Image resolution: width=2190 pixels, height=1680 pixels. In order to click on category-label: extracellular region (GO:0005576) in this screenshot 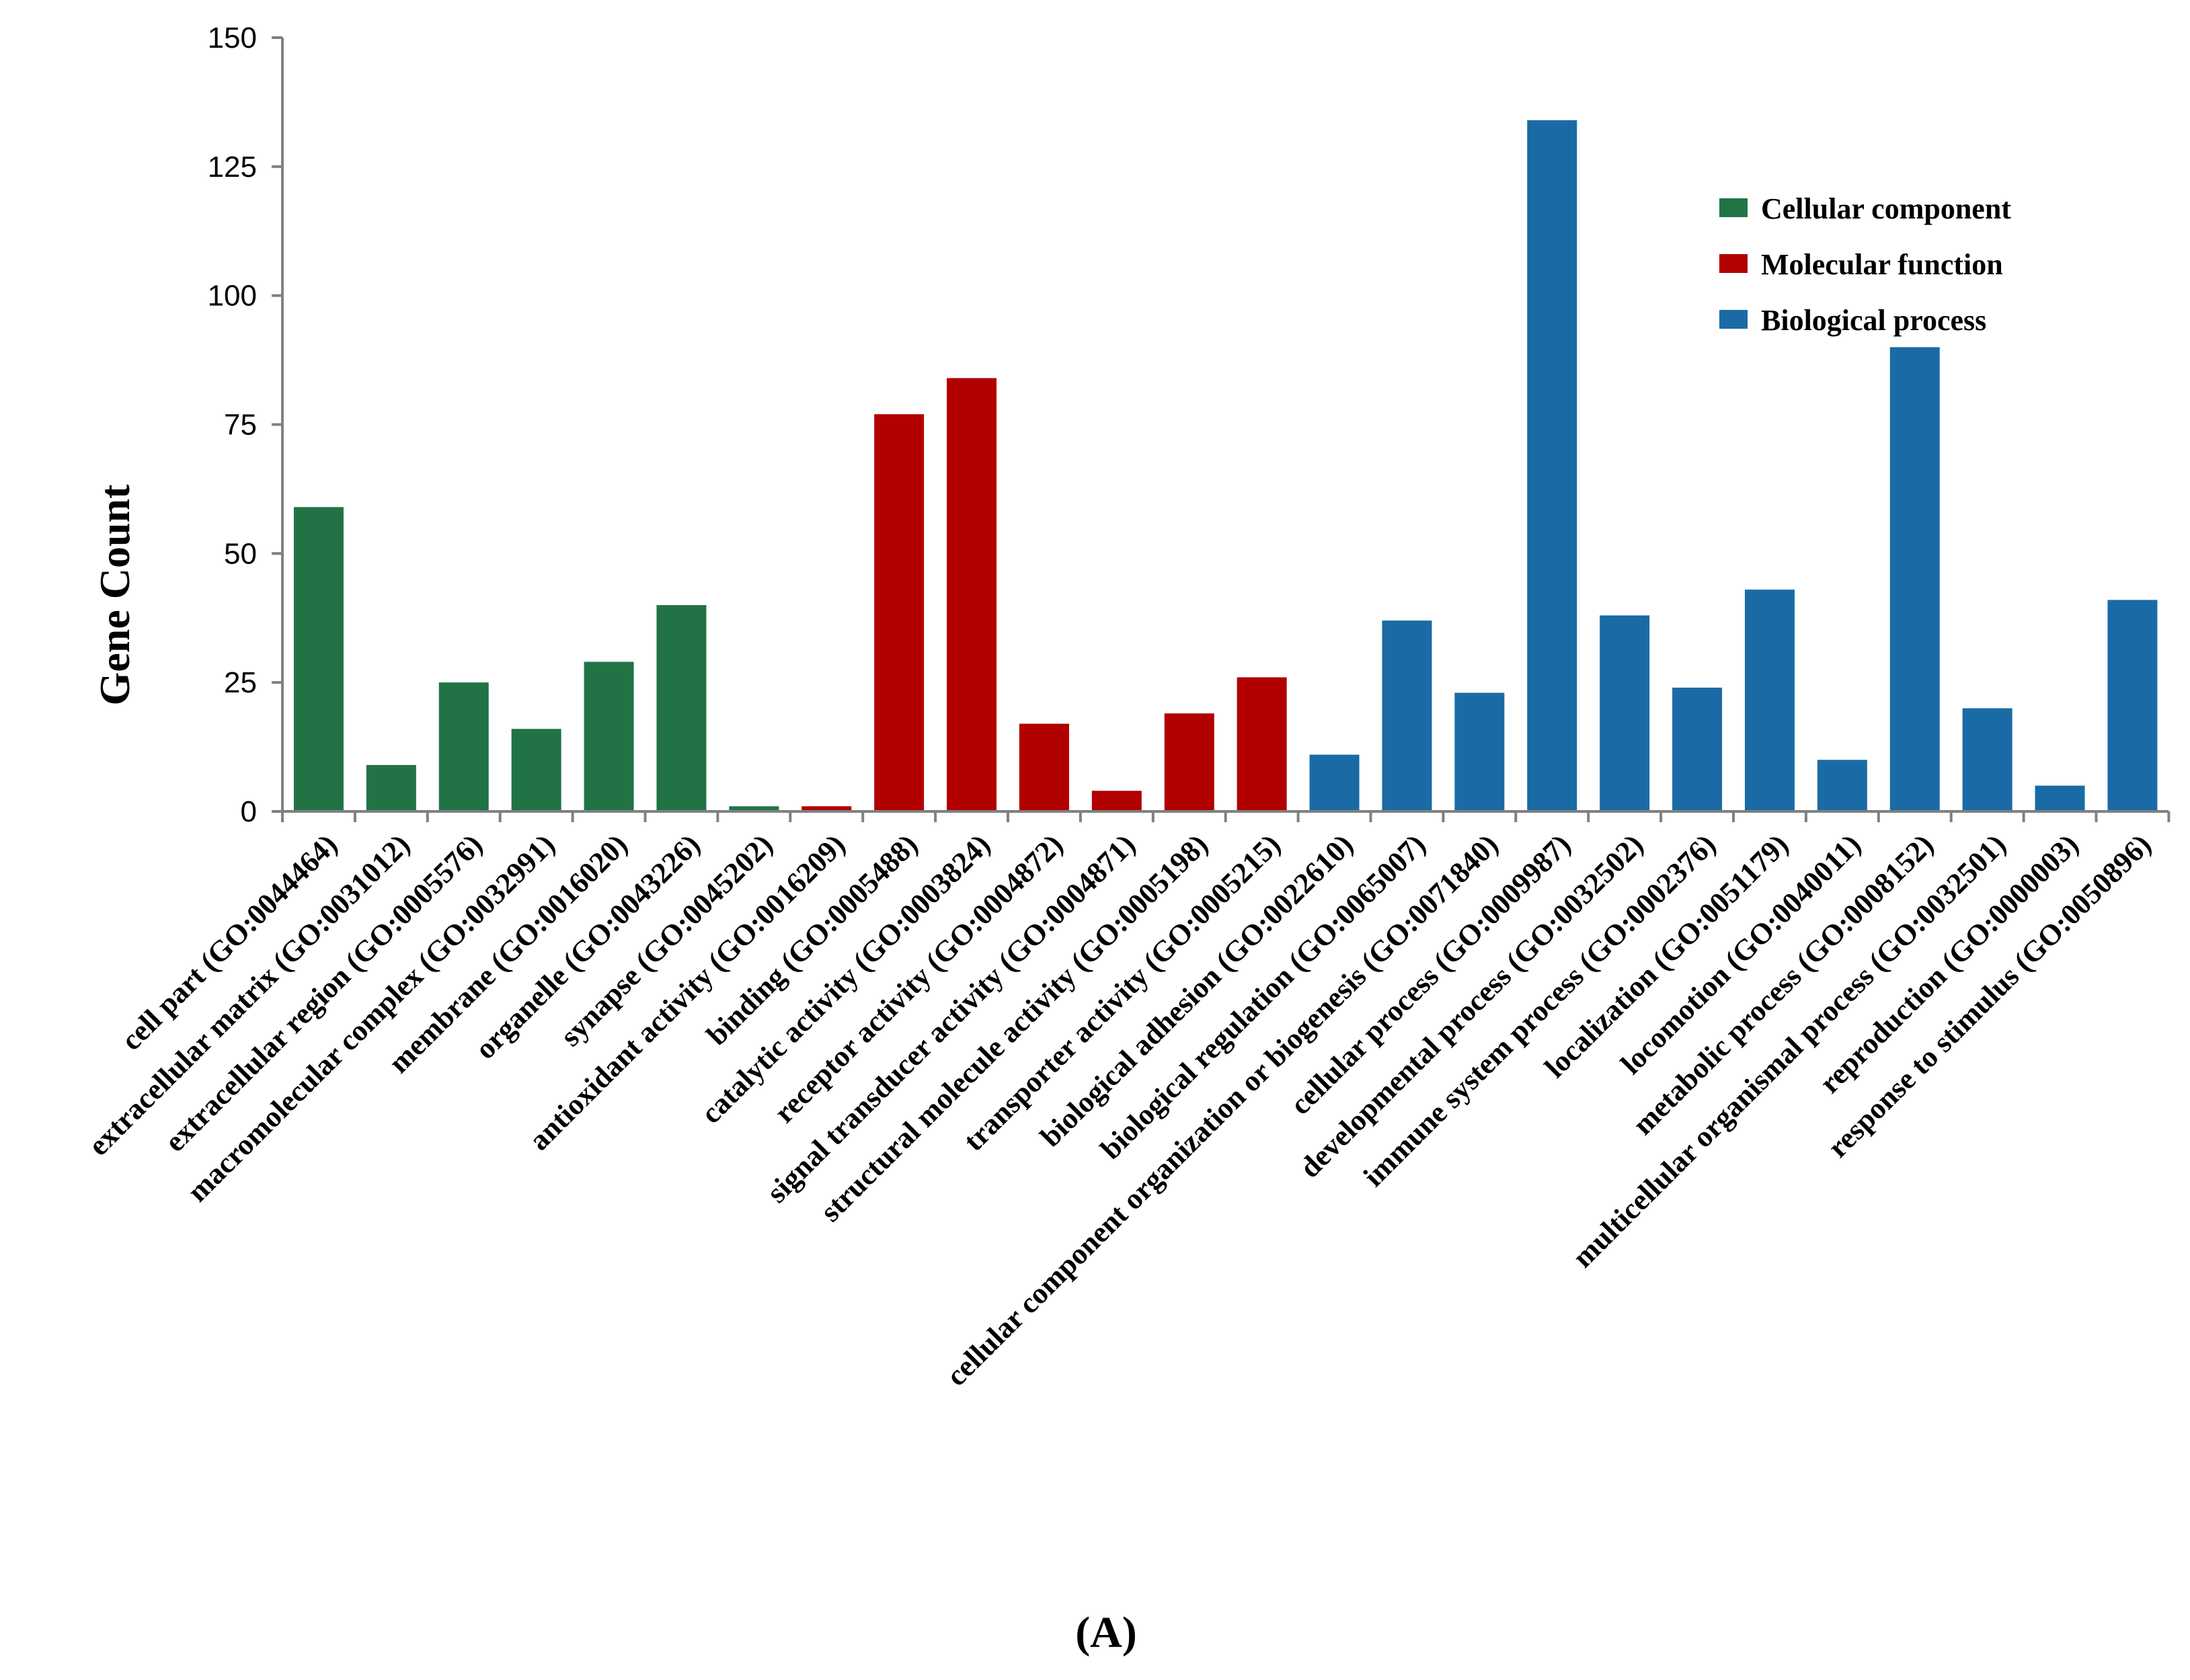, I will do `click(323, 993)`.